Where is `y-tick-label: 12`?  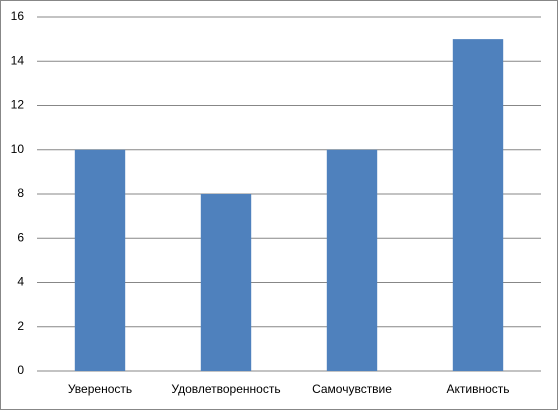 y-tick-label: 12 is located at coordinates (18, 105).